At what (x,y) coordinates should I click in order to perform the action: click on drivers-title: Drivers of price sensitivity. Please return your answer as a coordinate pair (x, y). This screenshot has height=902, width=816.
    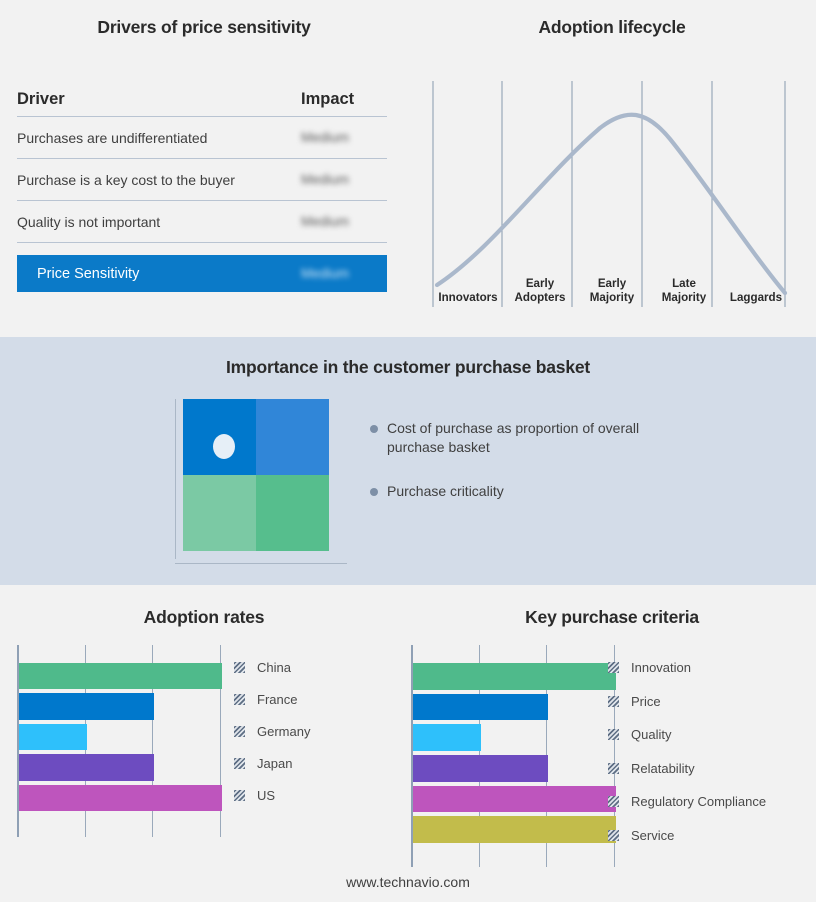
    Looking at the image, I should click on (204, 27).